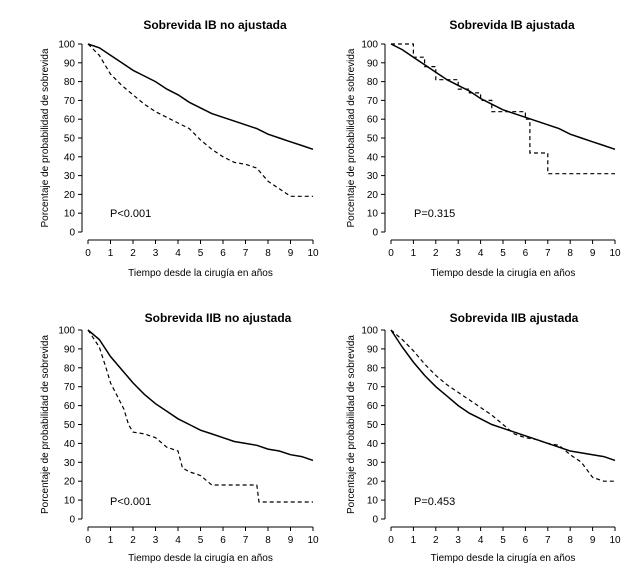  I want to click on chart-title: Sobrevida IB ajustada, so click(512, 25).